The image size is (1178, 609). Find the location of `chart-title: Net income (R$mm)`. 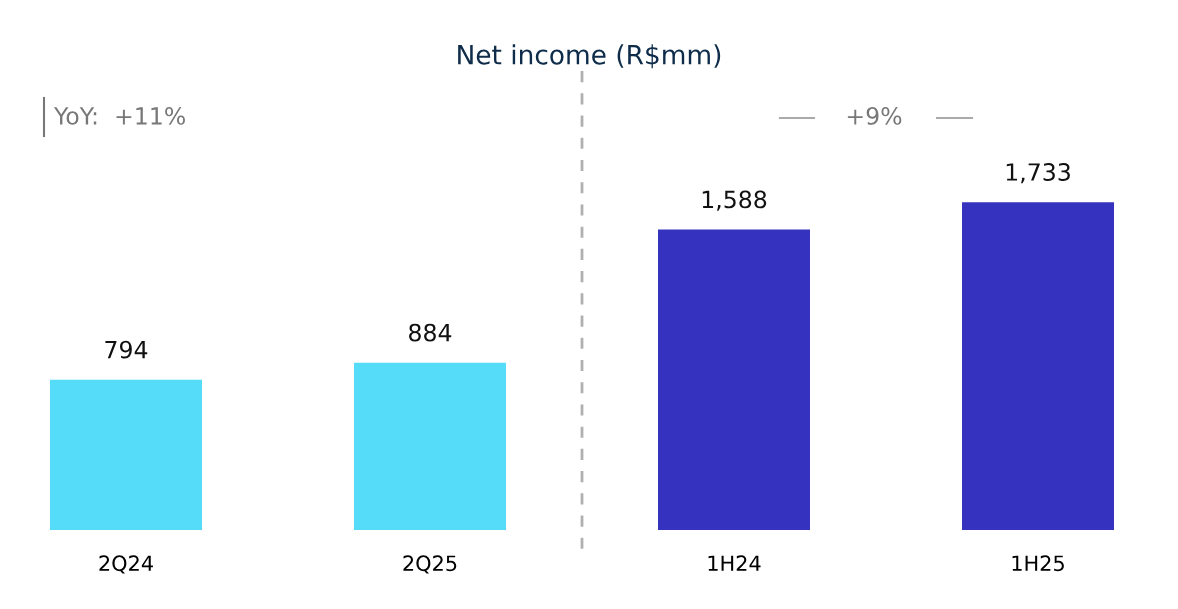

chart-title: Net income (R$mm) is located at coordinates (589, 56).